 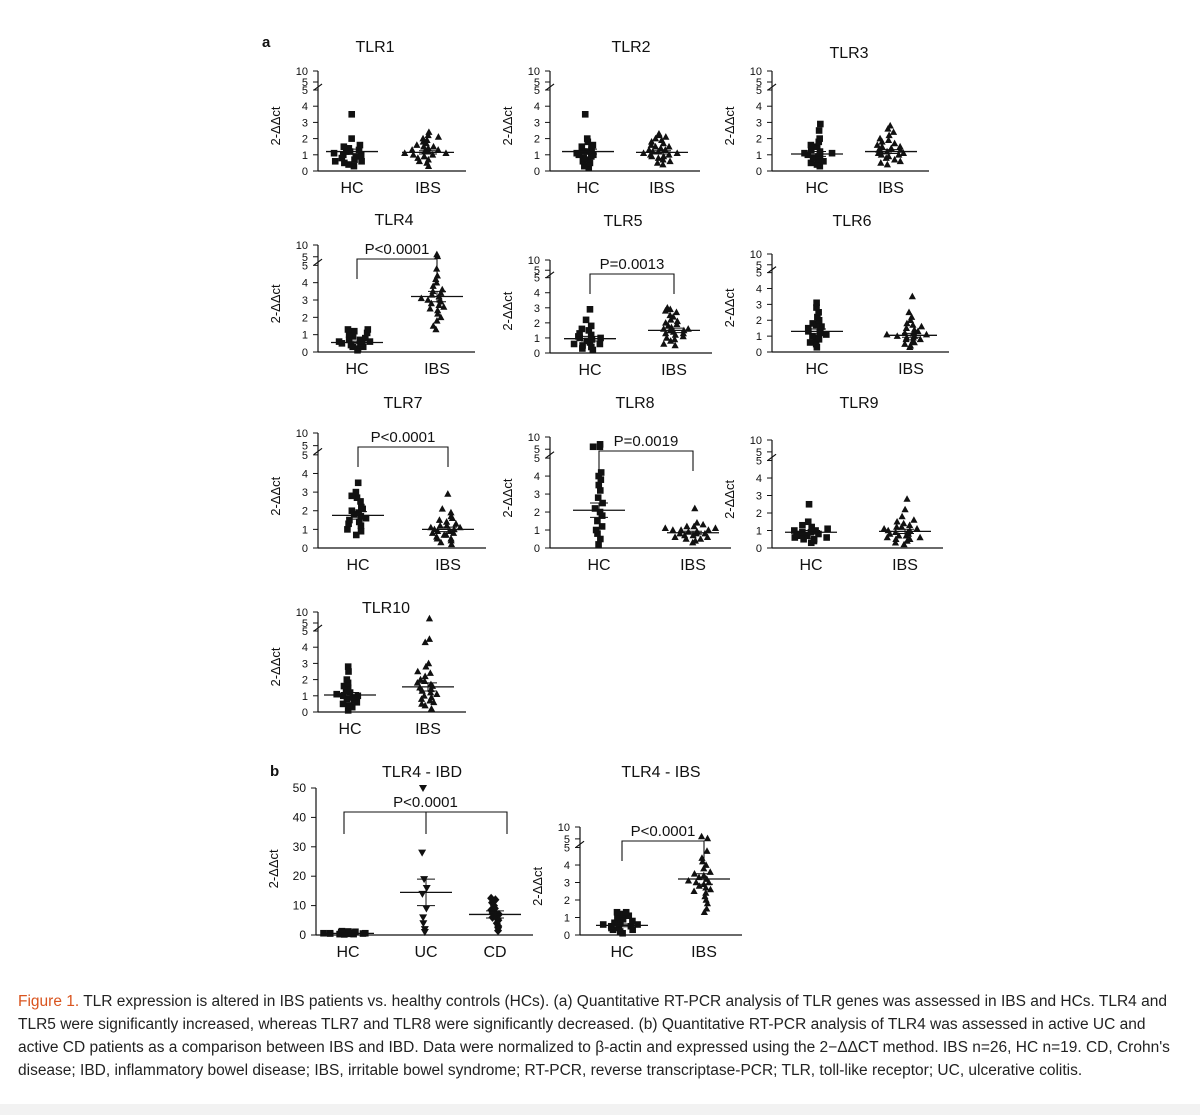 What do you see at coordinates (848, 53) in the screenshot?
I see `chart-title: TLR3` at bounding box center [848, 53].